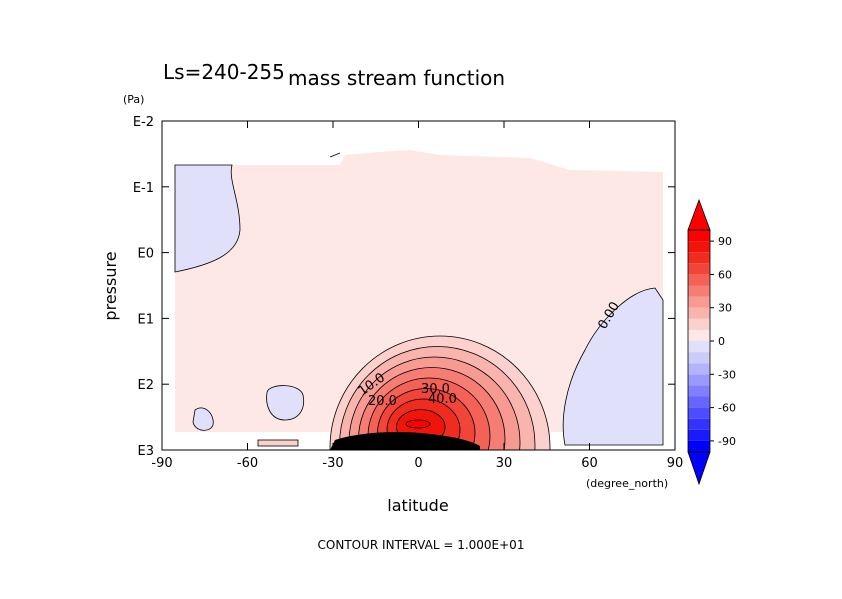 The height and width of the screenshot is (599, 842). I want to click on y-axis-label: pressure, so click(110, 285).